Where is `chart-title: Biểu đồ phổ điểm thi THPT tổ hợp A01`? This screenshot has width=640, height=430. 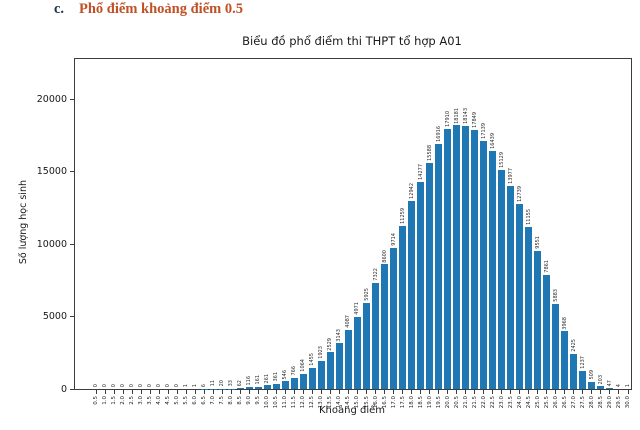 chart-title: Biểu đồ phổ điểm thi THPT tổ hợp A01 is located at coordinates (352, 41).